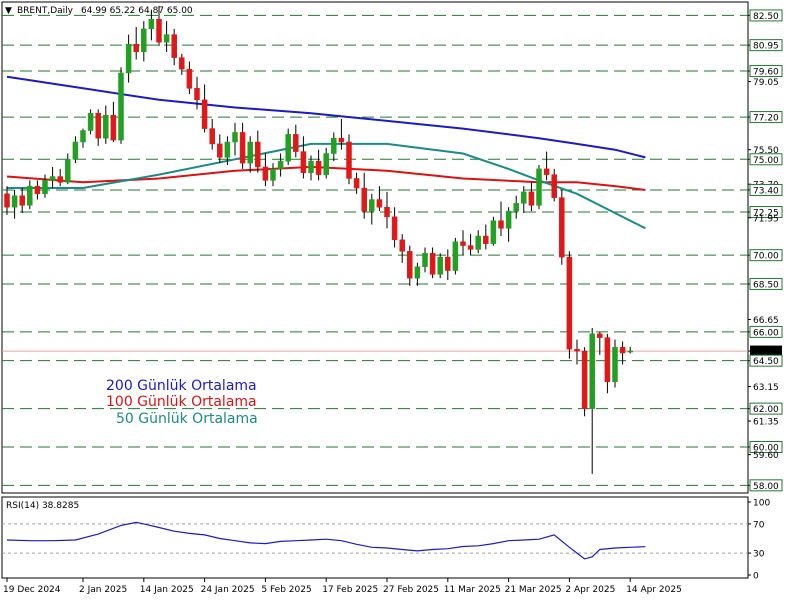 The image size is (788, 601). I want to click on price-tick-label: 71.95, so click(766, 219).